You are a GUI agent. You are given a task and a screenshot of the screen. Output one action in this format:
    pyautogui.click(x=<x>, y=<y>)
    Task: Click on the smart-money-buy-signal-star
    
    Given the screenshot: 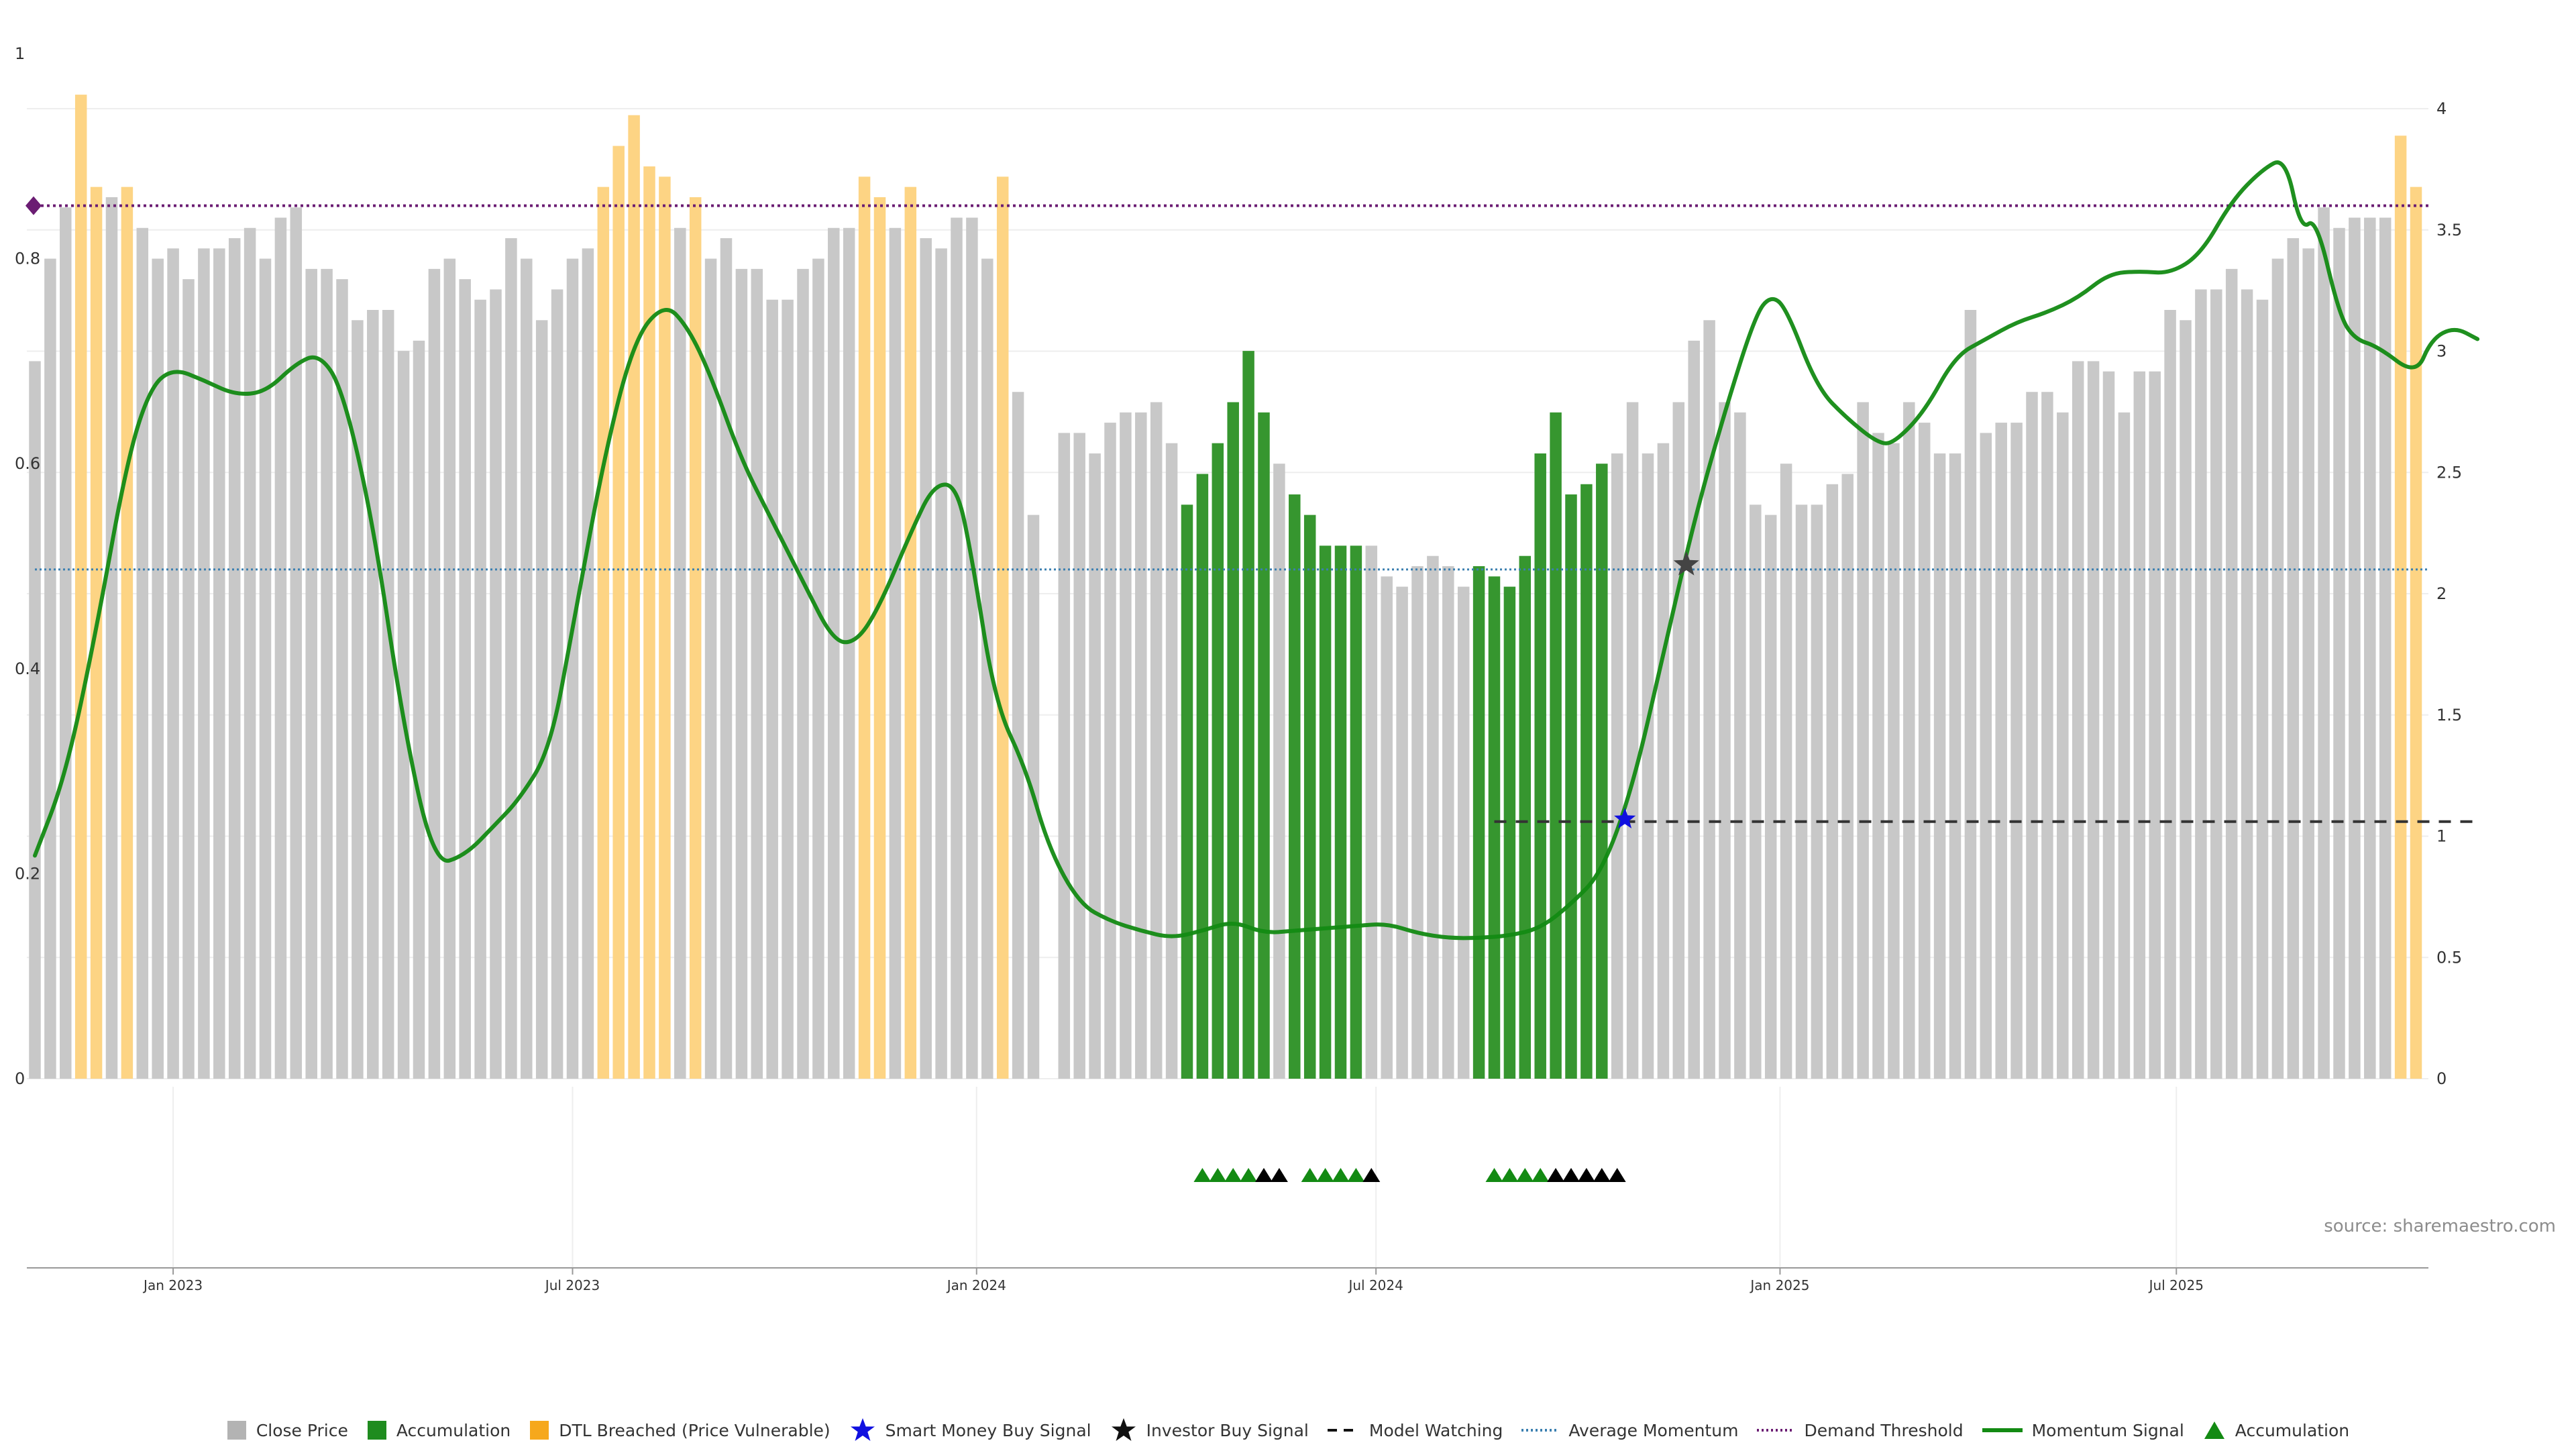 What is the action you would take?
    pyautogui.click(x=1625, y=818)
    